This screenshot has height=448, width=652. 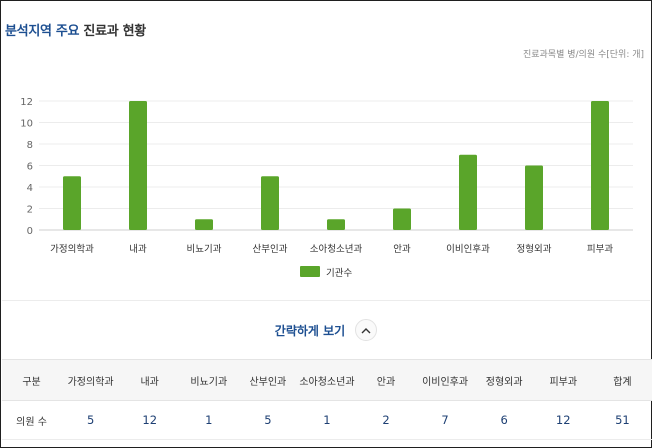 I want to click on title-highlight: 분석지역 주요, so click(x=42, y=31).